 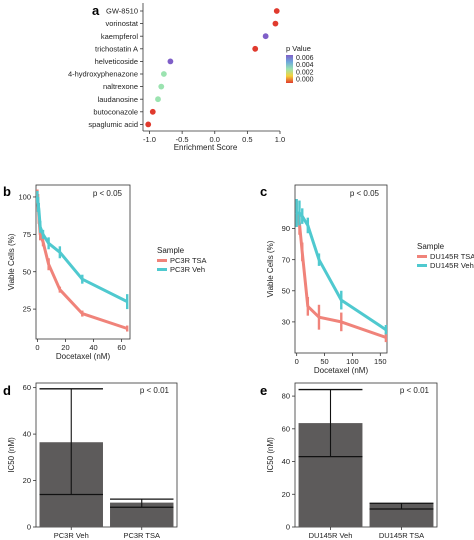 What do you see at coordinates (93, 347) in the screenshot?
I see `tick-label-x: 40` at bounding box center [93, 347].